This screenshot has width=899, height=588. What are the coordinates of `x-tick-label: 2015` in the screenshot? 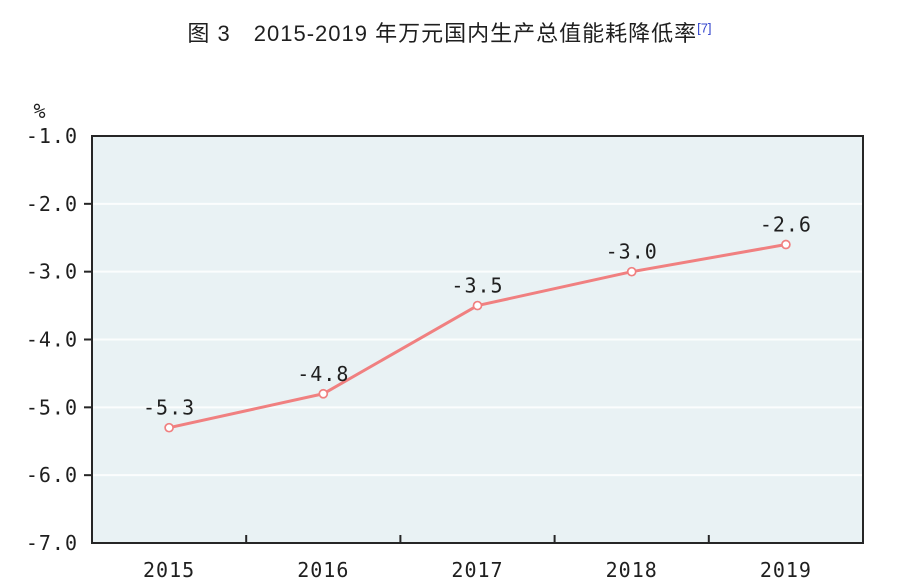 It's located at (169, 570).